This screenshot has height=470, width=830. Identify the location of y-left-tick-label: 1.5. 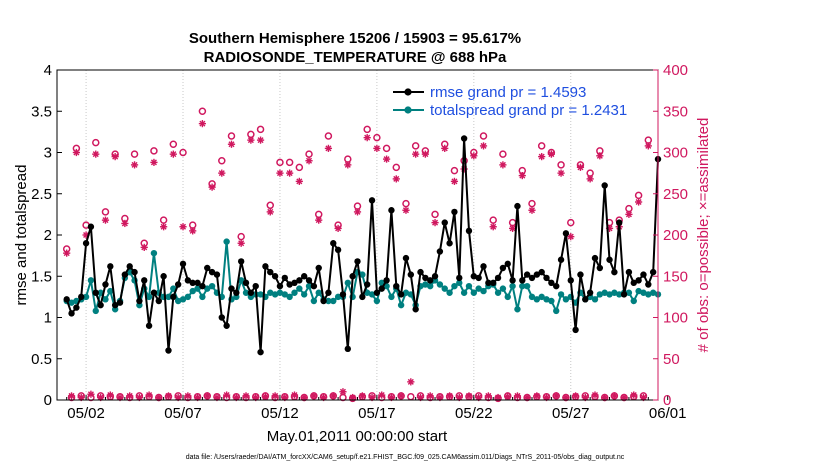
(41, 276).